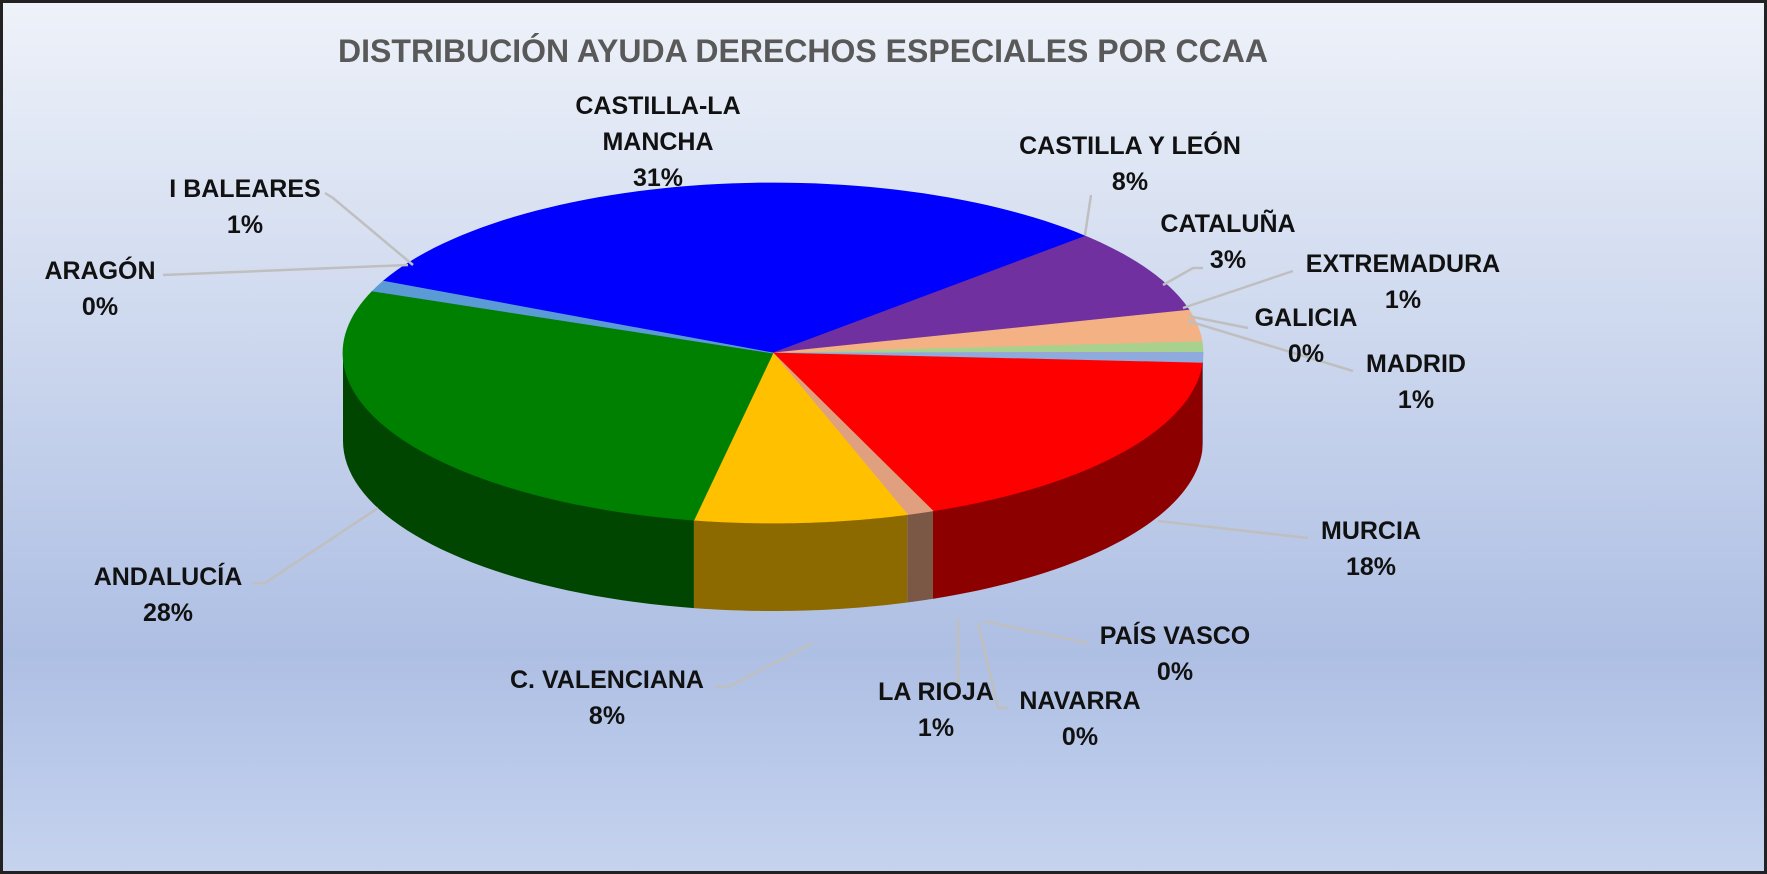 Image resolution: width=1767 pixels, height=874 pixels. What do you see at coordinates (245, 189) in the screenshot?
I see `category-label: I BALEARES` at bounding box center [245, 189].